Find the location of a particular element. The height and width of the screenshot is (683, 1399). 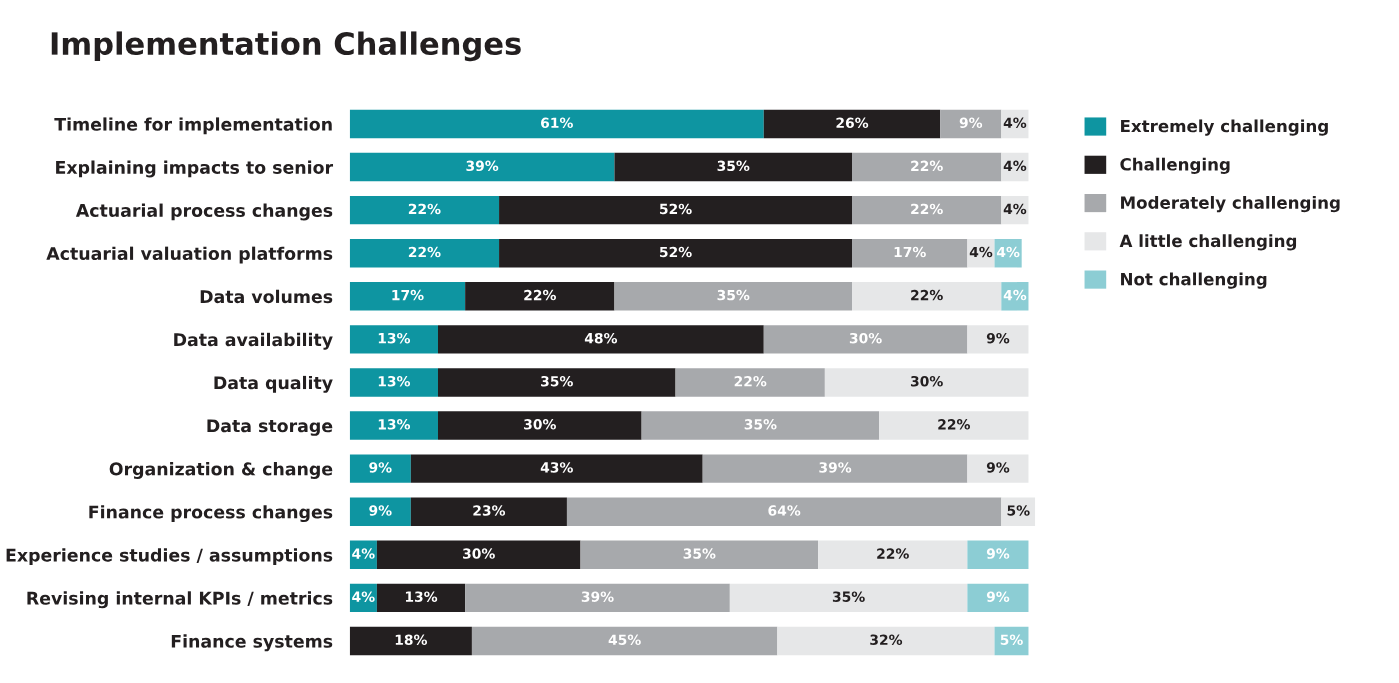

chart-title: Implementation Challenges is located at coordinates (286, 46).